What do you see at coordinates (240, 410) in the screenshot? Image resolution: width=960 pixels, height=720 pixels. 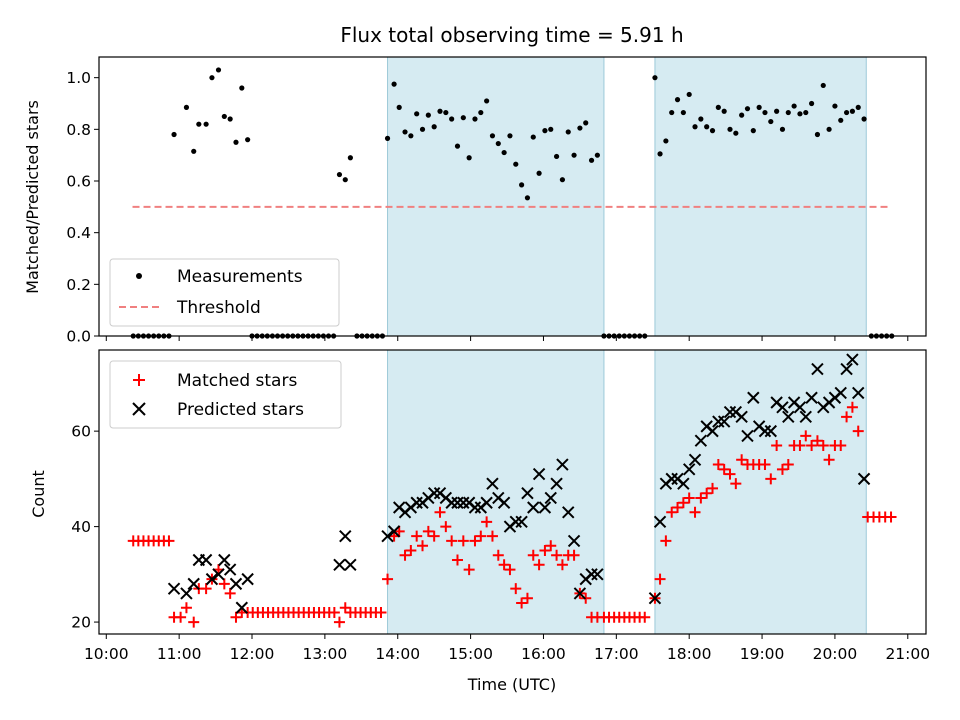 I see `legend-predicted-label: Predicted stars` at bounding box center [240, 410].